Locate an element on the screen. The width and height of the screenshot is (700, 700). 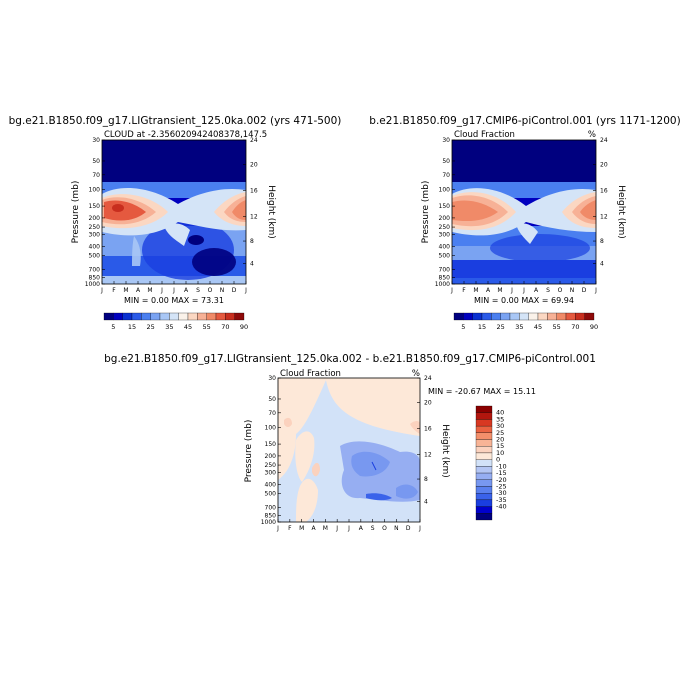
panel-picontrol-subtitle: Cloud Fraction is located at coordinates (484, 135).